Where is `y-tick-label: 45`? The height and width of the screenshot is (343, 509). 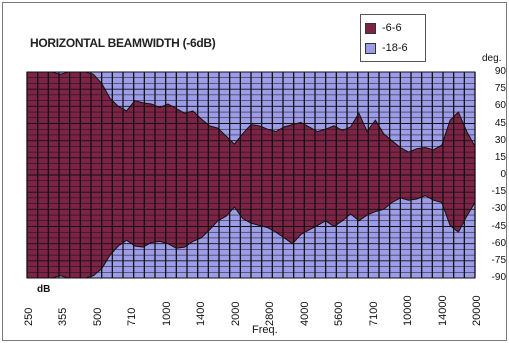
y-tick-label: 45 is located at coordinates (500, 123).